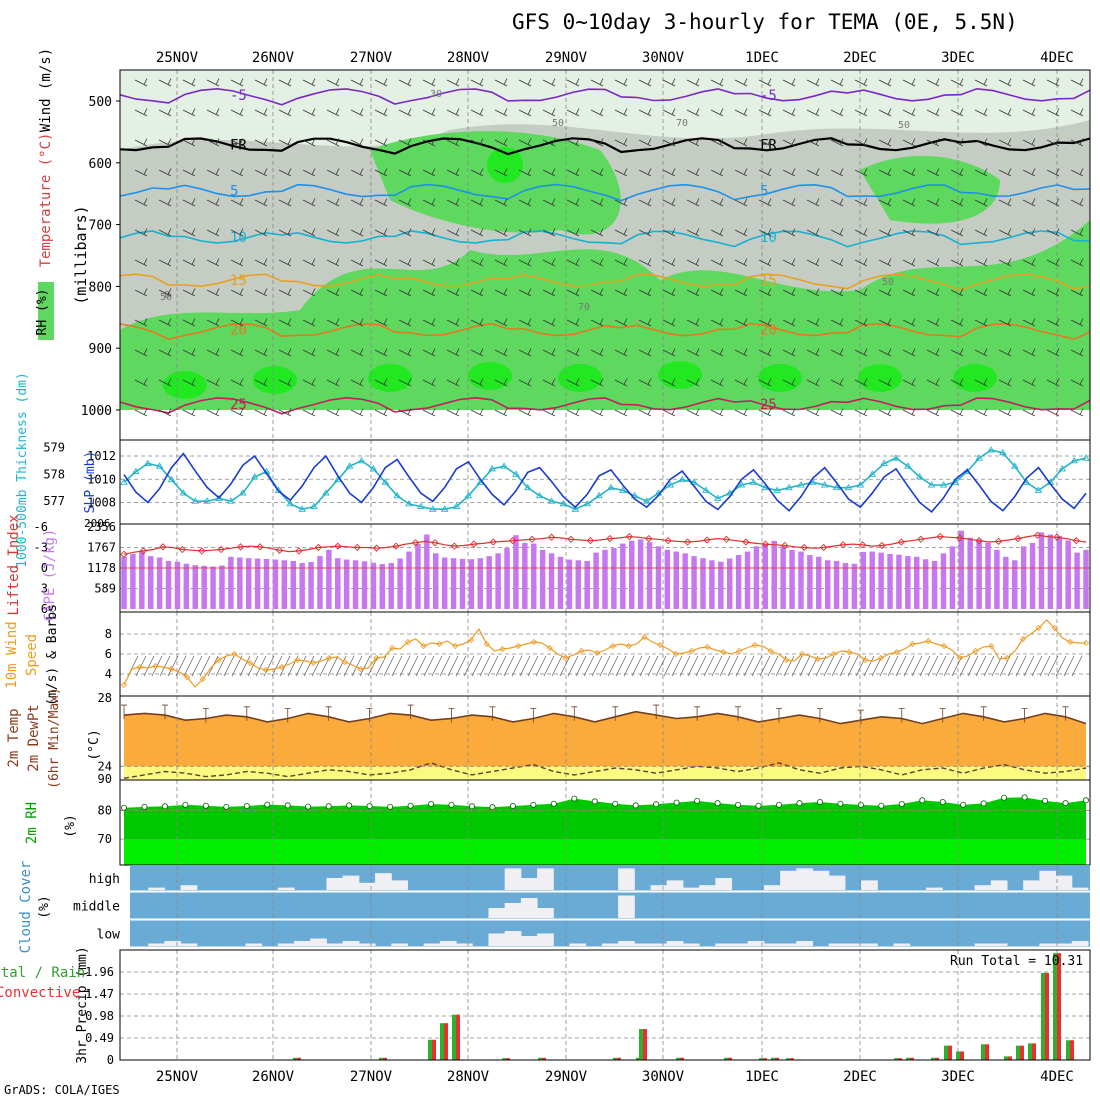 The height and width of the screenshot is (1100, 1100). Describe the element at coordinates (97, 523) in the screenshot. I see `corner-label: 2006` at that location.